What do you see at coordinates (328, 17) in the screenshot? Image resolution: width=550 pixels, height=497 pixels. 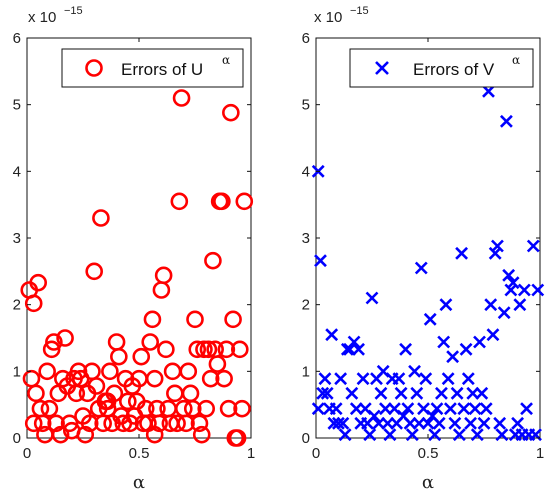 I see `scale-base: x 10` at bounding box center [328, 17].